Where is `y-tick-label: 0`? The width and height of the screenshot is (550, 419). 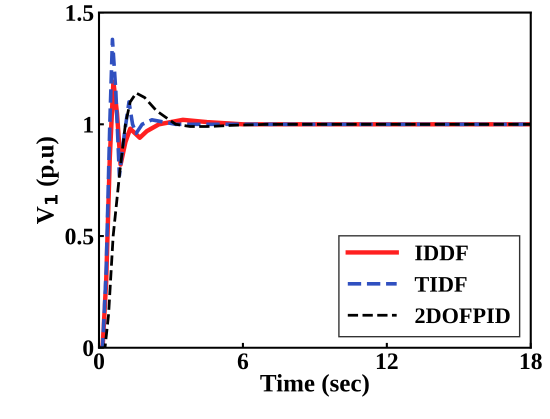
y-tick-label: 0 is located at coordinates (88, 348).